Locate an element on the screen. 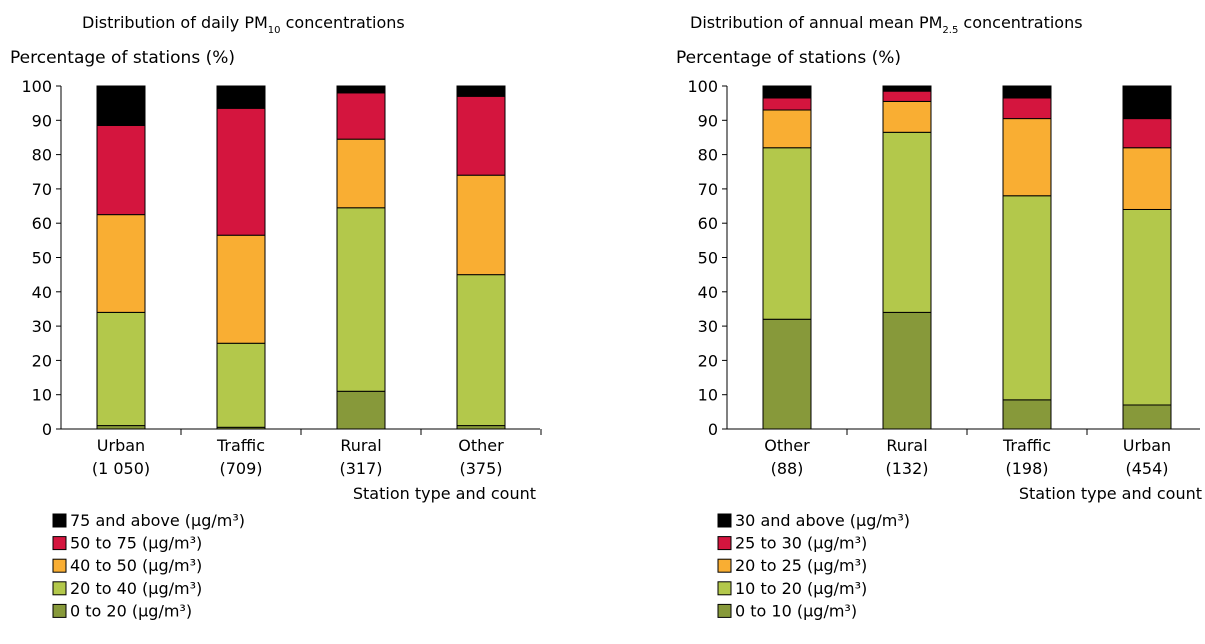  pm25-y-tick-label: 100 is located at coordinates (702, 86).